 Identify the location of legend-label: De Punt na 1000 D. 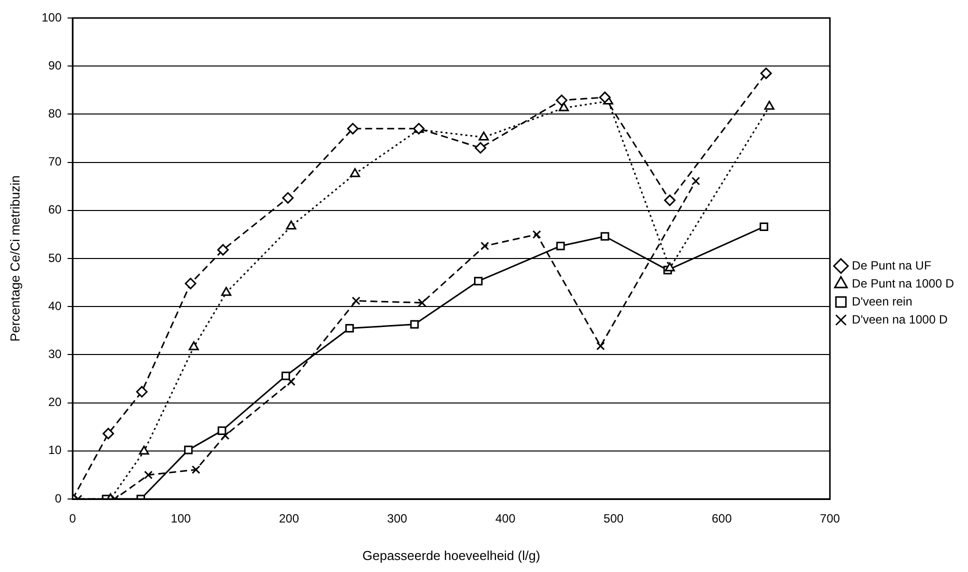
(903, 283).